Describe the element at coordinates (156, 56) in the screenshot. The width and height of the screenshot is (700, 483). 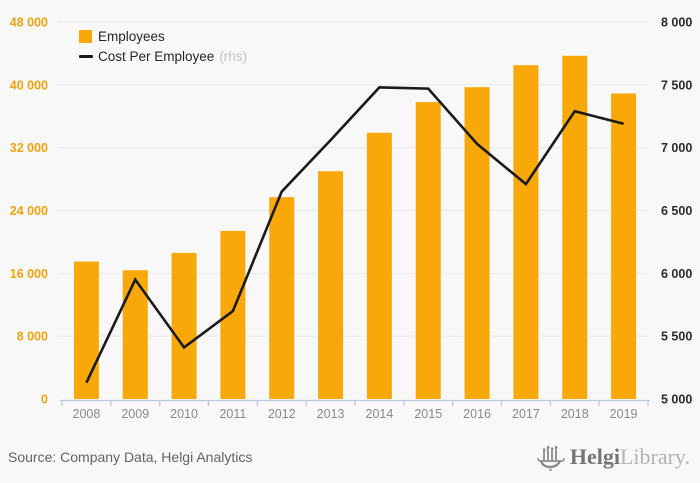
I see `legend-label-cost-per-employee: Cost Per Employee` at that location.